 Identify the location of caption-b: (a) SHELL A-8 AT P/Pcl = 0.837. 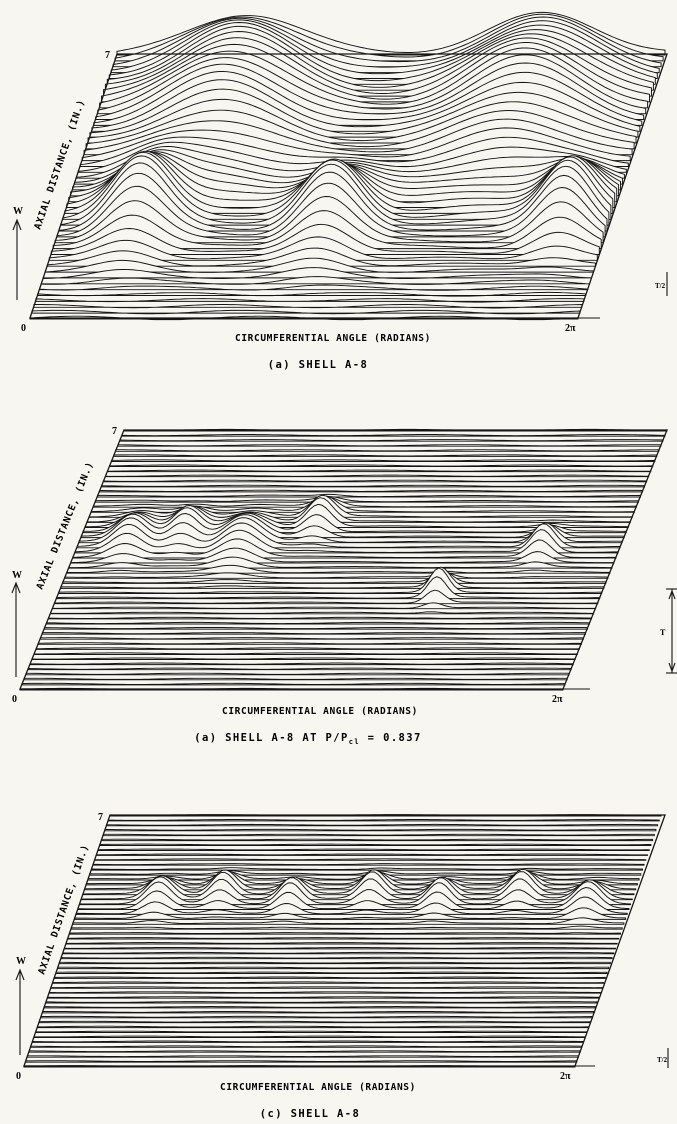
(307, 739).